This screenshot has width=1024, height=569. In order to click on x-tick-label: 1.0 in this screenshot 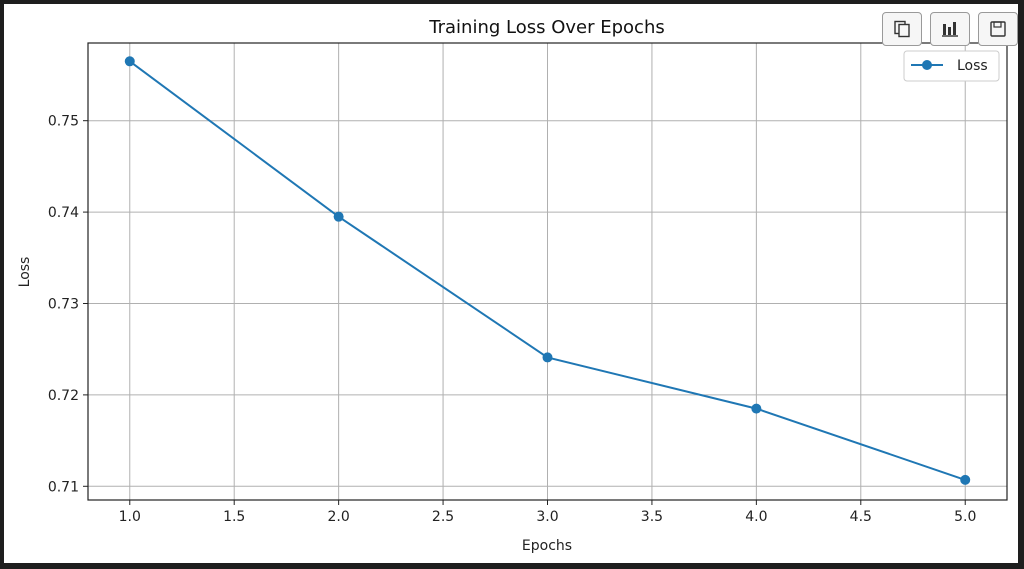, I will do `click(130, 517)`.